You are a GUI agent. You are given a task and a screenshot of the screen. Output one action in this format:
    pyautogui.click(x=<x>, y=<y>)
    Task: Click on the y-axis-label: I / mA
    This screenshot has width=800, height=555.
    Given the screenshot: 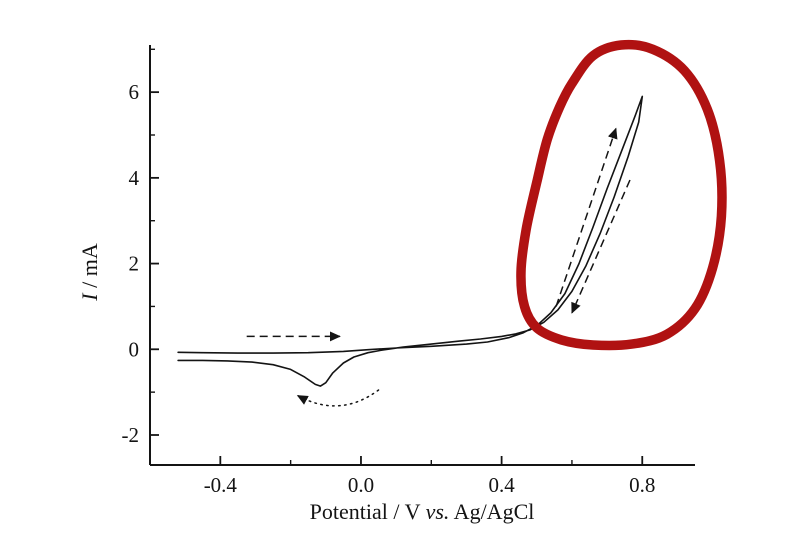 What is the action you would take?
    pyautogui.click(x=89, y=272)
    